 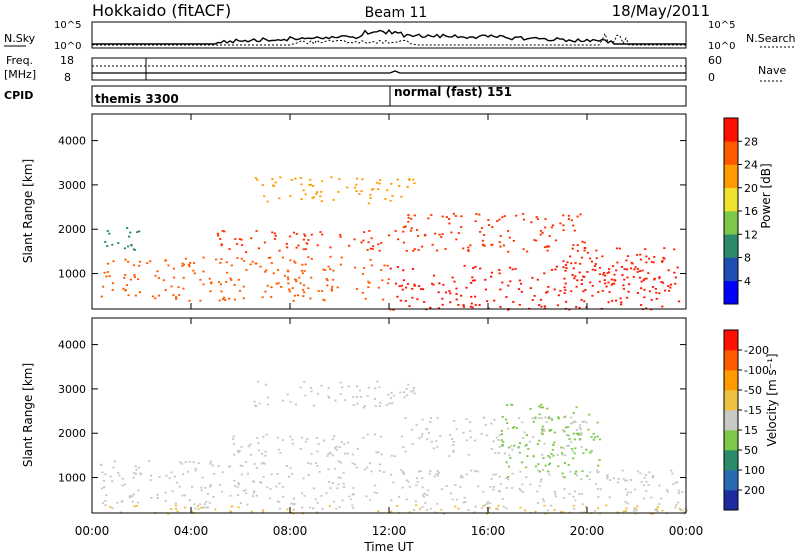 I want to click on colorbar-swatch, so click(x=731, y=420).